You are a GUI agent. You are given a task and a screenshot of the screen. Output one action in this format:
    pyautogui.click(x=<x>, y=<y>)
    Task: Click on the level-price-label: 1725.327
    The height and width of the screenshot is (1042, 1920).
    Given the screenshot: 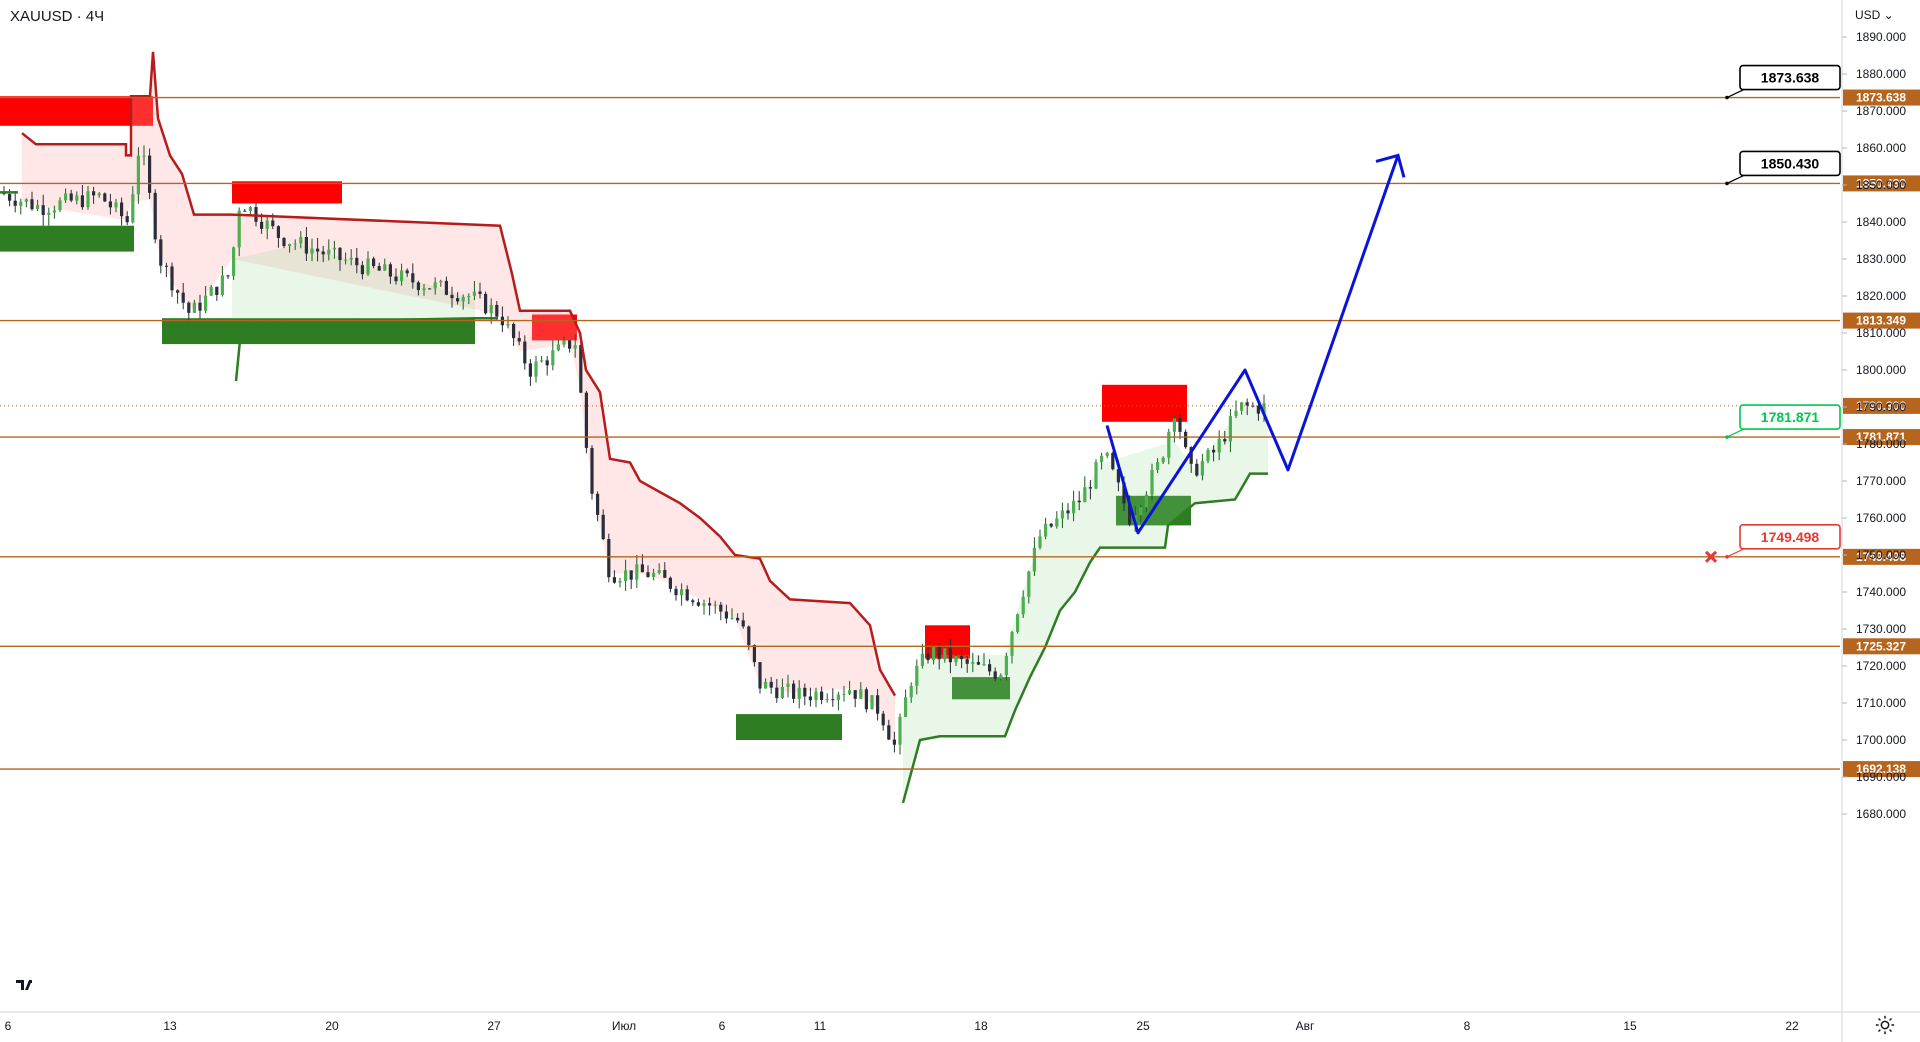 What is the action you would take?
    pyautogui.click(x=1881, y=646)
    